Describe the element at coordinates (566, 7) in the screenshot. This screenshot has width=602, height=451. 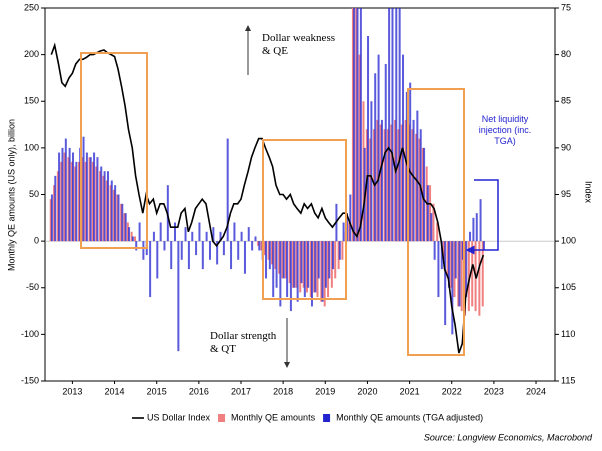
I see `y2-tick-label: 75` at that location.